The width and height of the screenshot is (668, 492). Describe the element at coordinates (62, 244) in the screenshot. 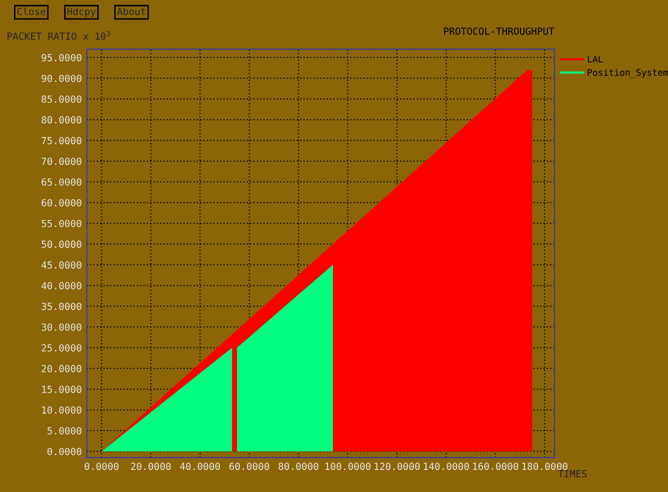

I see `y-tick-label: 50.0000` at that location.